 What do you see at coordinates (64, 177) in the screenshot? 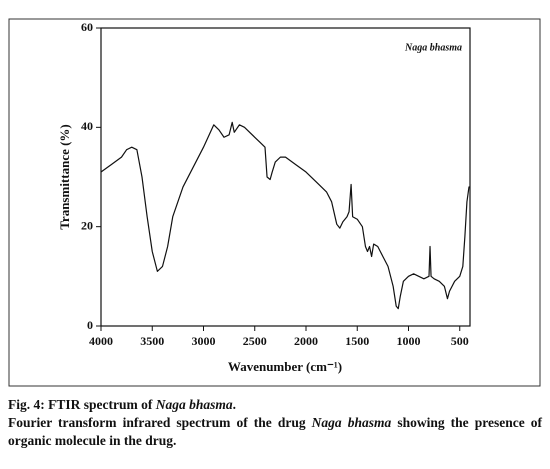
I see `y-axis-label: Transmittance (%)` at bounding box center [64, 177].